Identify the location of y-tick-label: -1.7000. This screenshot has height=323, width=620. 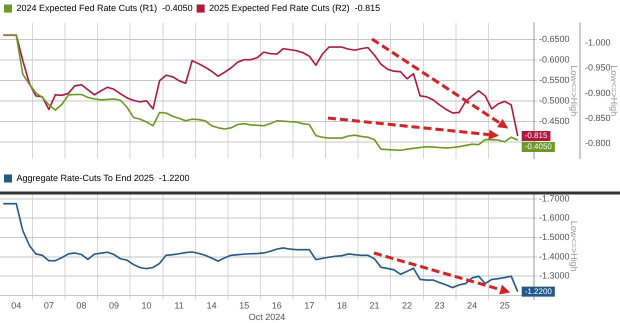
(554, 198).